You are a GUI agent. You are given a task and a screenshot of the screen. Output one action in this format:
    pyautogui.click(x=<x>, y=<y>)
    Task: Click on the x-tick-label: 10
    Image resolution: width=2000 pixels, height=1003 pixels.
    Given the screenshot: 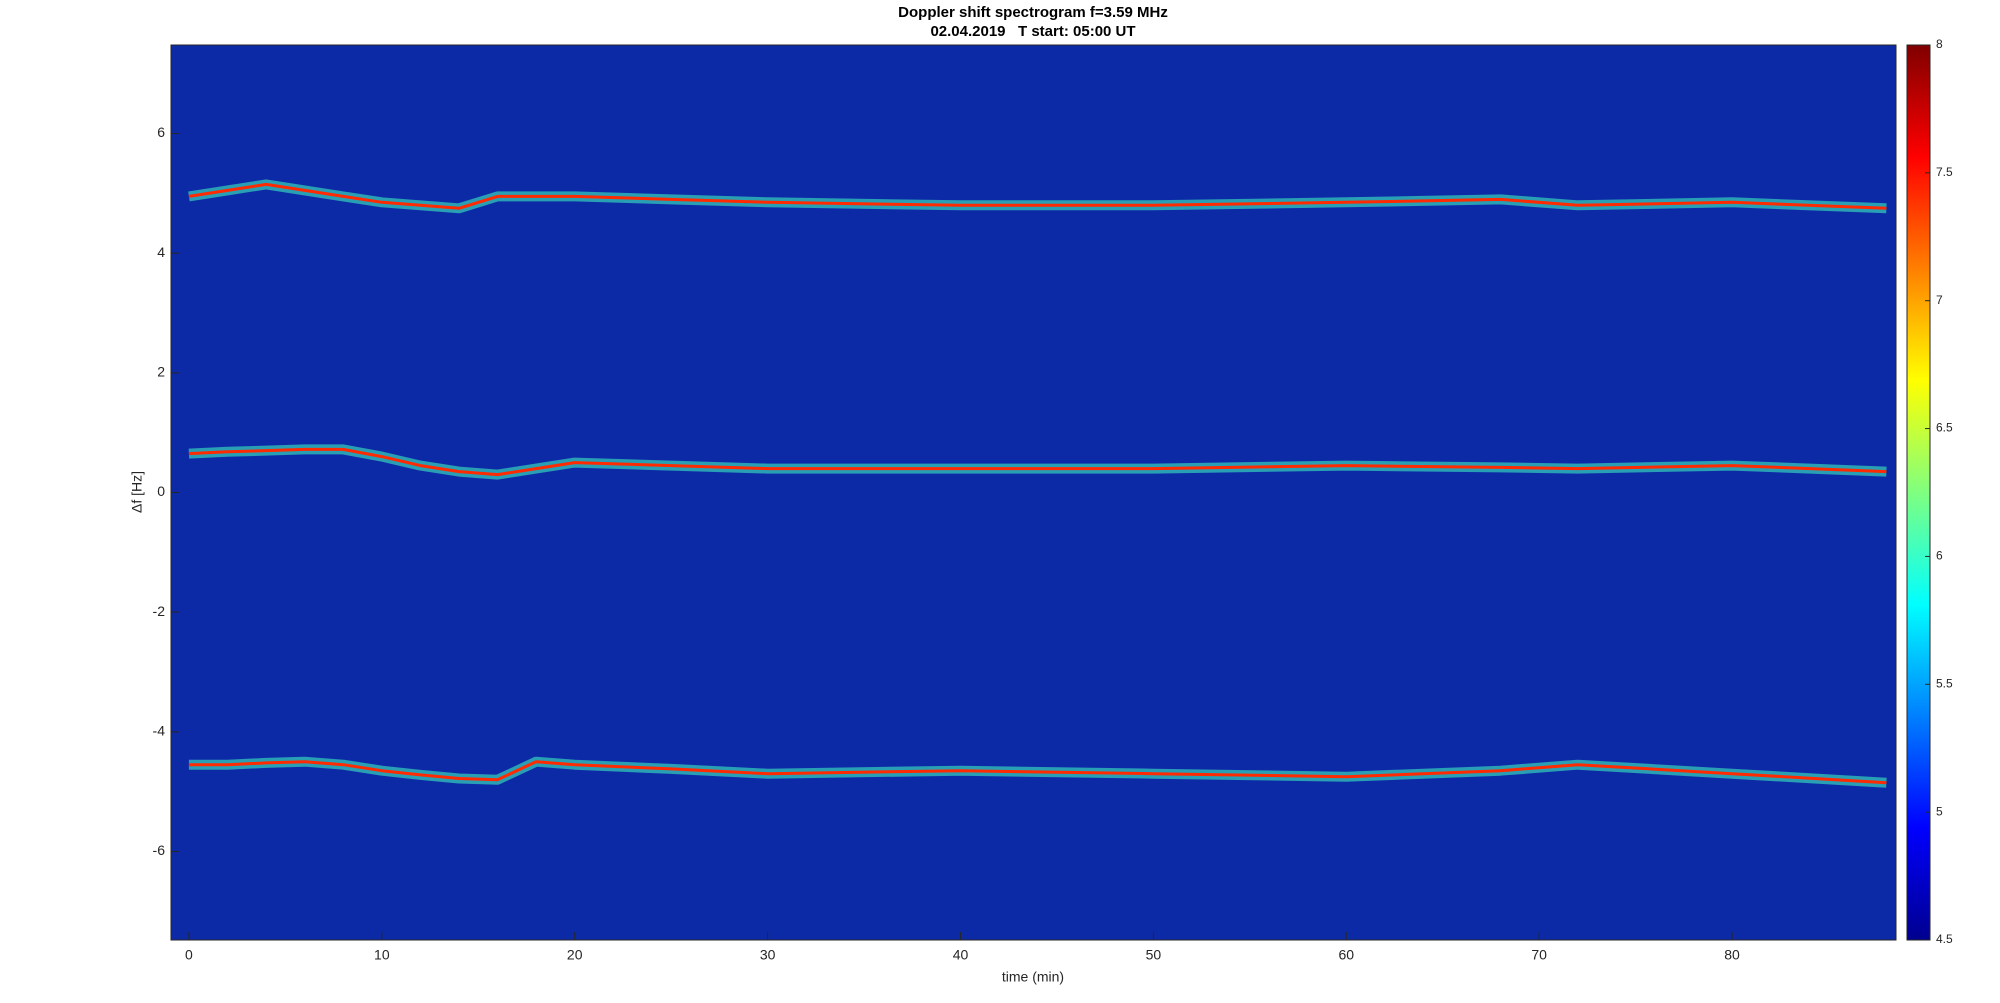 What is the action you would take?
    pyautogui.click(x=382, y=955)
    